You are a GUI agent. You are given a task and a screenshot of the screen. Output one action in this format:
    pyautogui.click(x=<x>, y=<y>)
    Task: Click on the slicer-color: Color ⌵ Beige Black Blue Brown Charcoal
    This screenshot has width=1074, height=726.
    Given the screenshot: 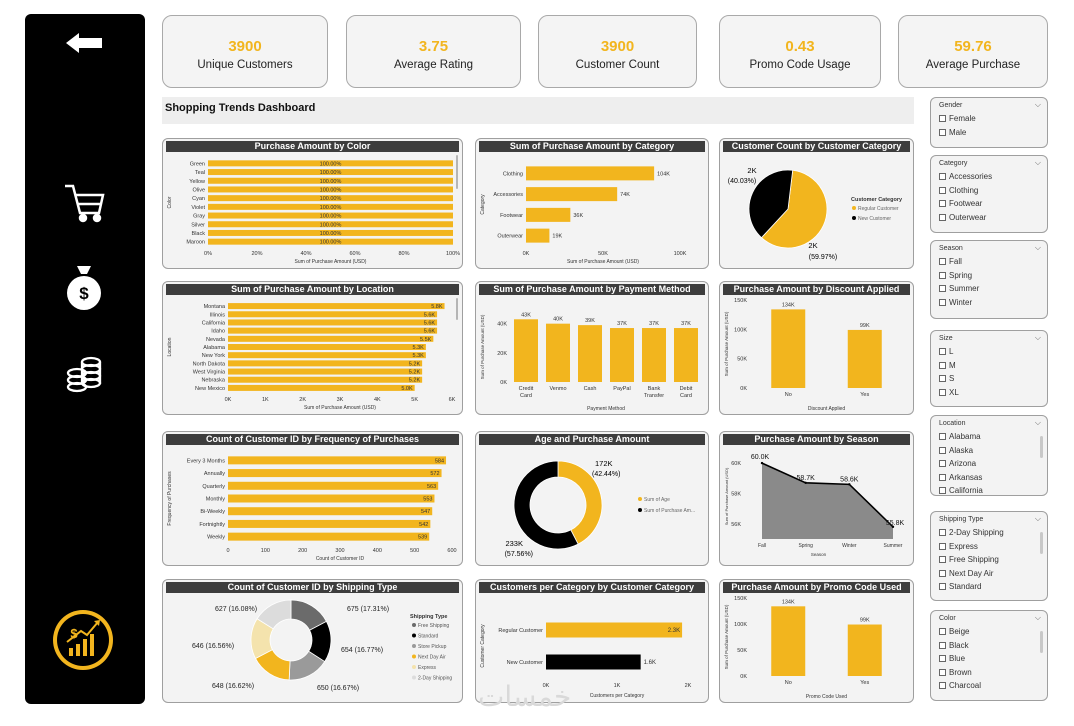 What is the action you would take?
    pyautogui.click(x=989, y=655)
    